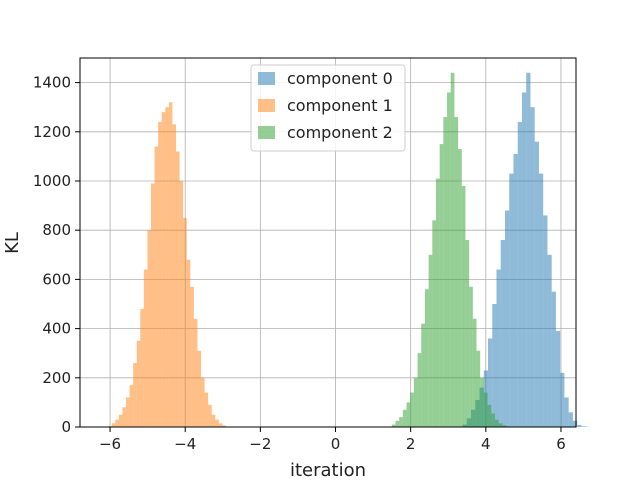 Image resolution: width=640 pixels, height=484 pixels. What do you see at coordinates (56, 230) in the screenshot?
I see `y-tick-label-4: 800` at bounding box center [56, 230].